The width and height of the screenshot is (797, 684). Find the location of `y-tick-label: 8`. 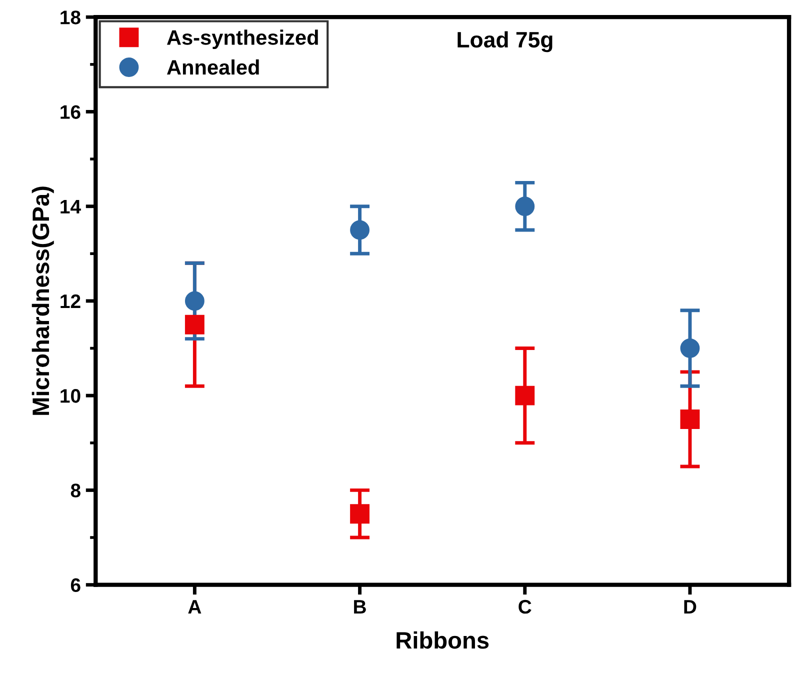

y-tick-label: 8 is located at coordinates (75, 491).